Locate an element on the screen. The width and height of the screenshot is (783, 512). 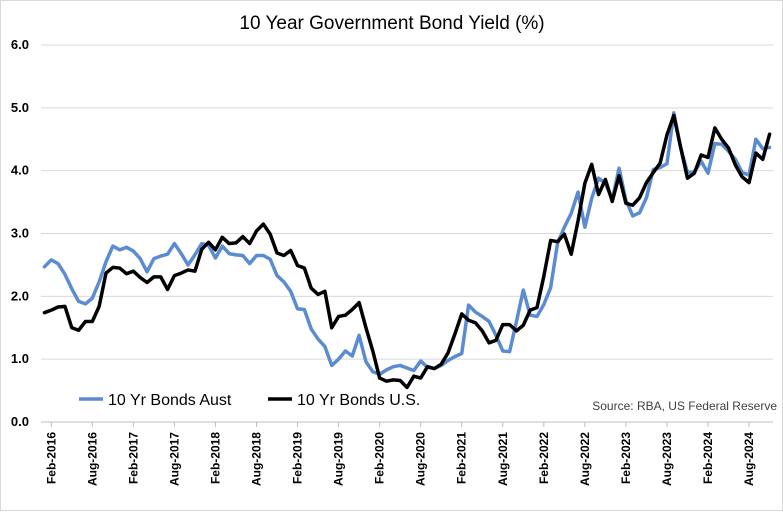
x-tick-label: Aug-2021 is located at coordinates (503, 459).